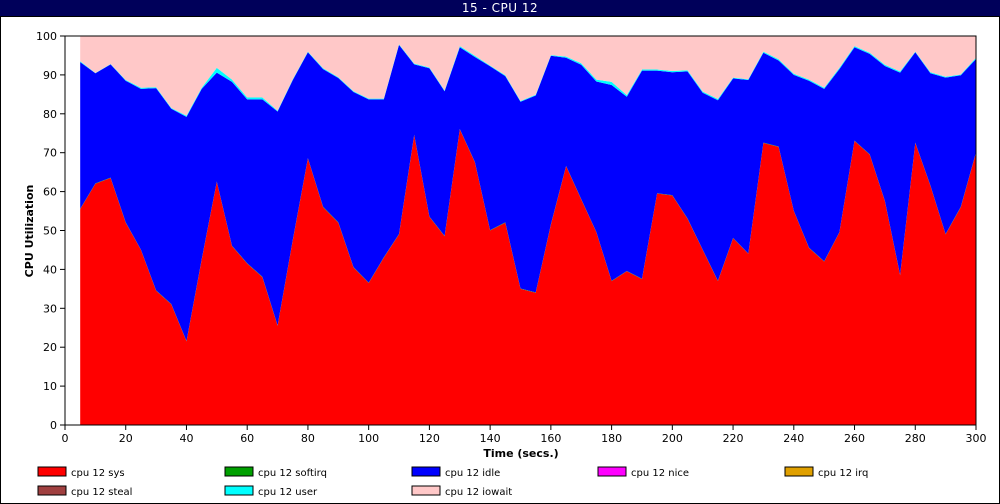 Image resolution: width=1000 pixels, height=504 pixels. I want to click on legend-item-cpu-12-idle: cpu 12 idle, so click(455, 472).